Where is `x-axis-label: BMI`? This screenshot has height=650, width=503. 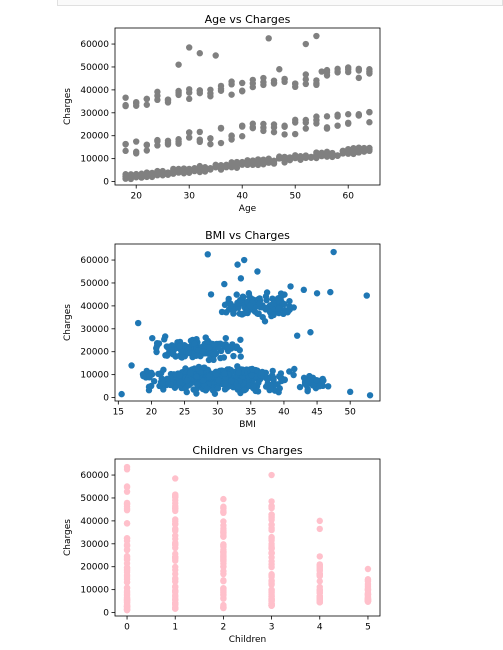 x-axis-label: BMI is located at coordinates (247, 425).